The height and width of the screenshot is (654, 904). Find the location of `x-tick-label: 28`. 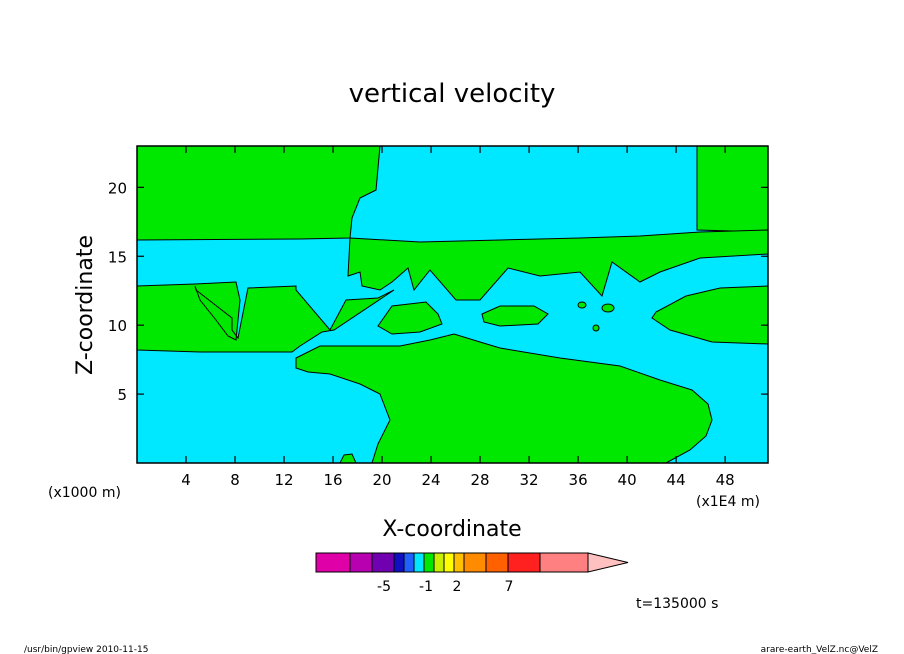

x-tick-label: 28 is located at coordinates (480, 480).